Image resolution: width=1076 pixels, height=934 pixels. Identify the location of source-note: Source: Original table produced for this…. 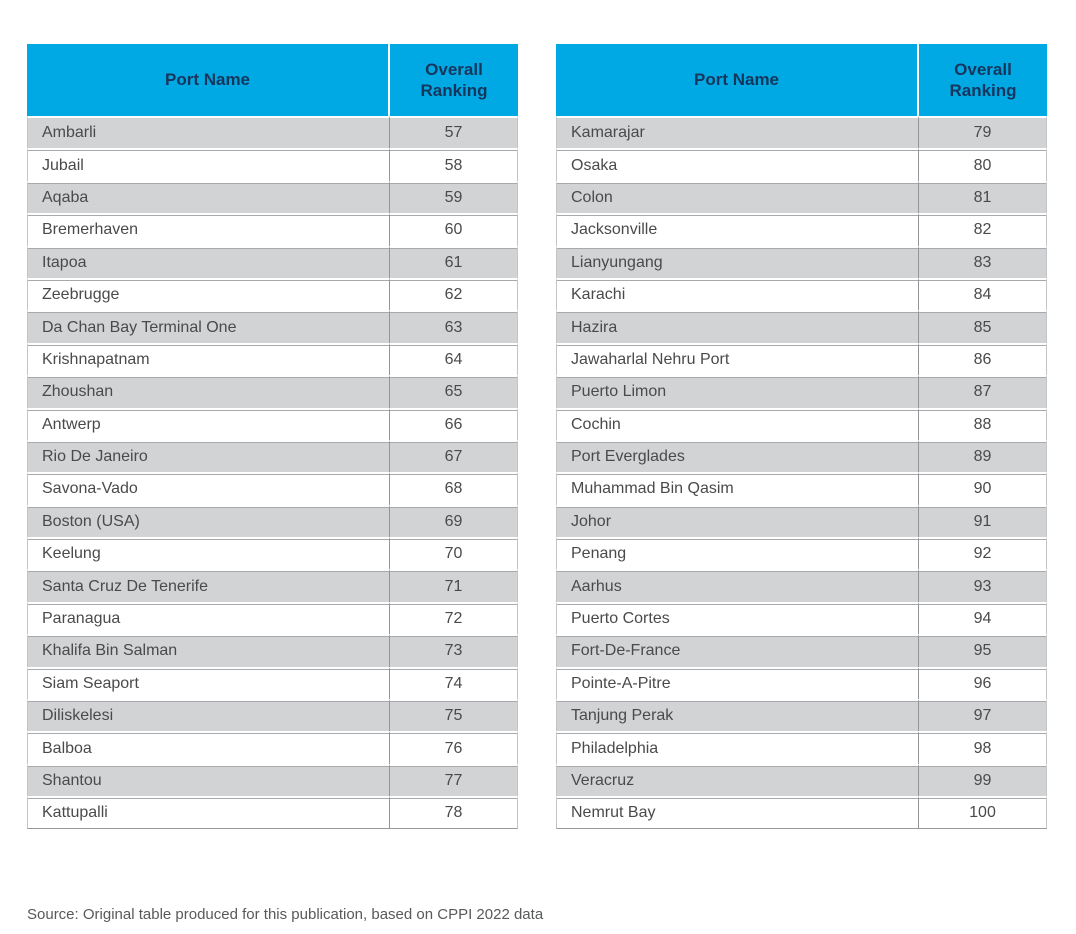
(285, 914).